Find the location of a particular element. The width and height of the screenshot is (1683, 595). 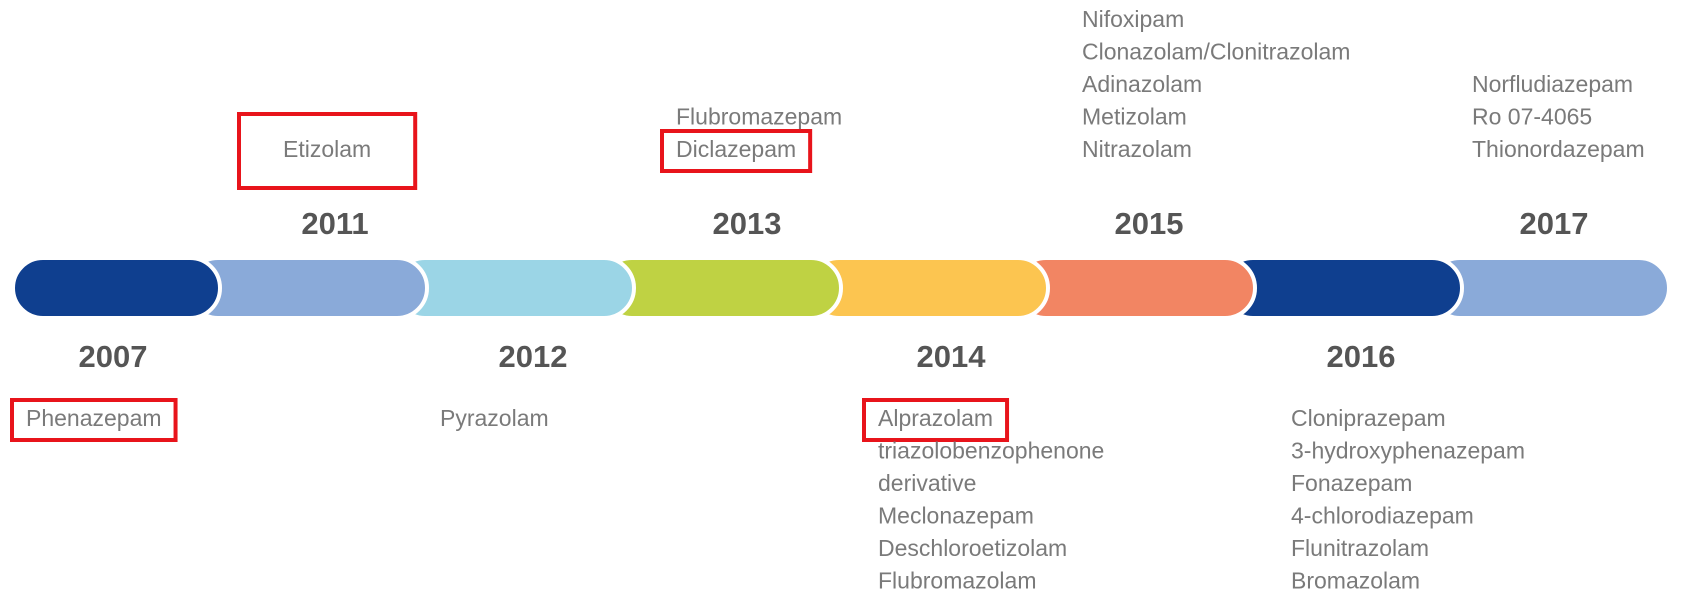

drug-name: Ro 07-4065 is located at coordinates (1532, 117).